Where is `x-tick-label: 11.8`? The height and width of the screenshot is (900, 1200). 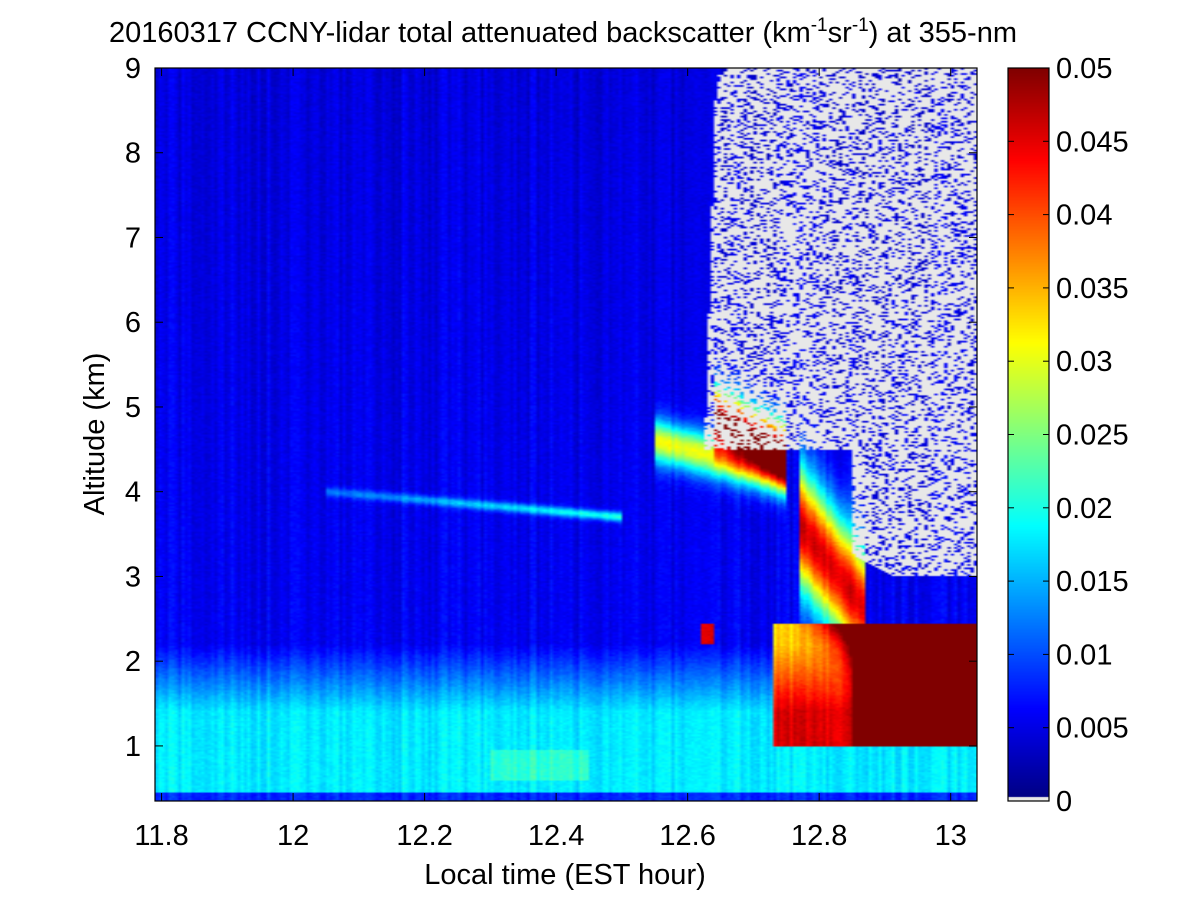
x-tick-label: 11.8 is located at coordinates (161, 836).